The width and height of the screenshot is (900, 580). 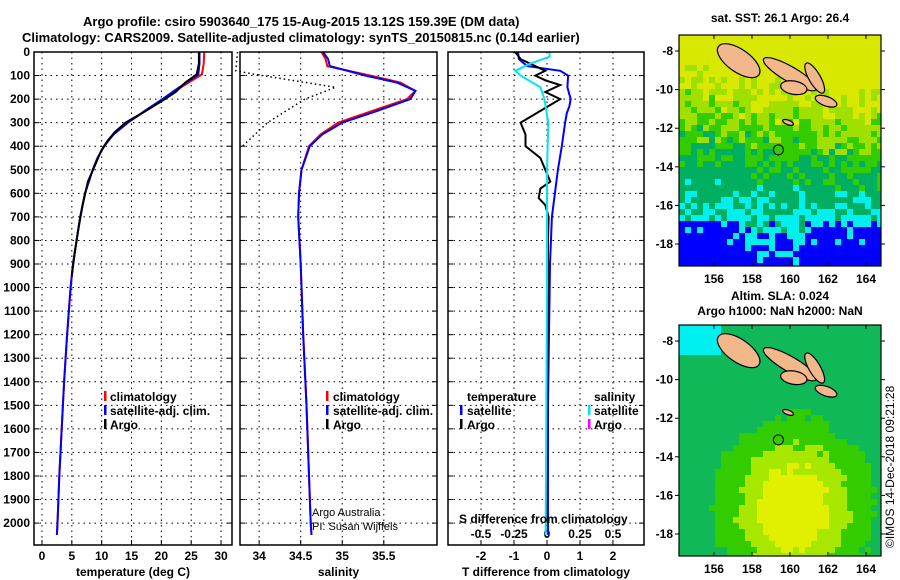 I want to click on island-icon, so click(x=738, y=351).